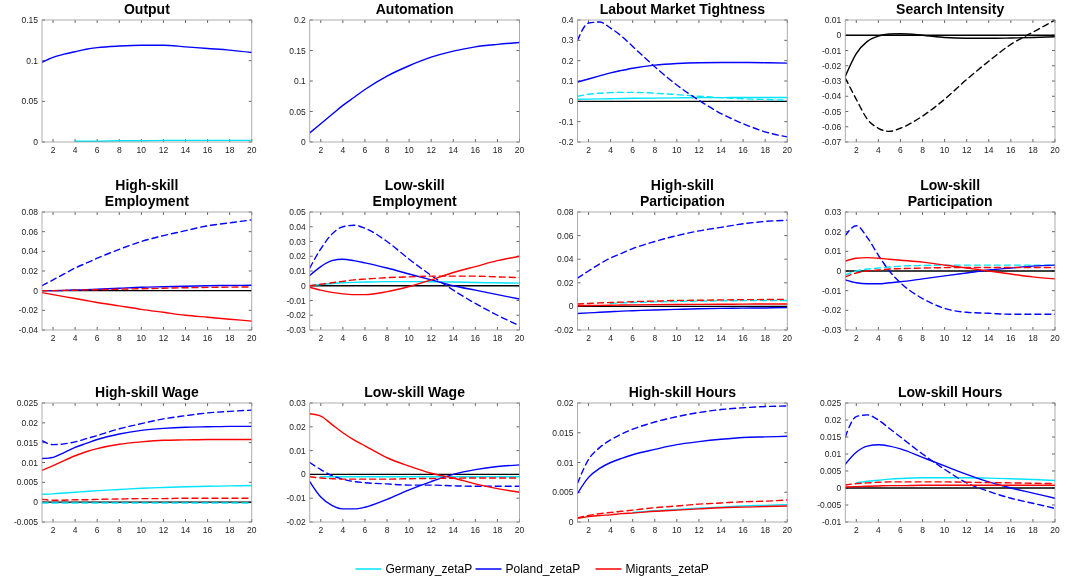 The image size is (1071, 579). Describe the element at coordinates (414, 193) in the screenshot. I see `chart-title: Low-skill Employment` at that location.